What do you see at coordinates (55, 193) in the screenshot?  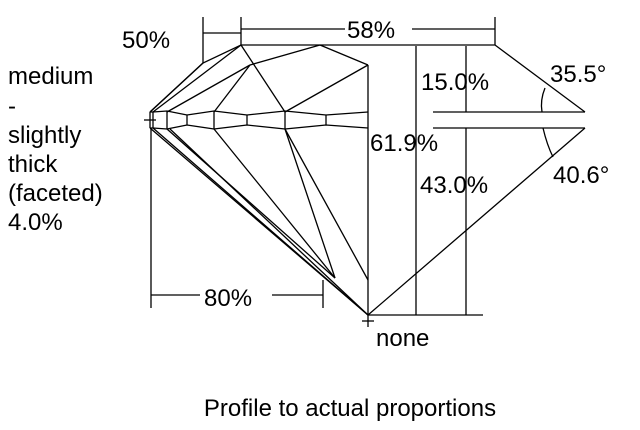 I see `girdle-line: (faceted)` at bounding box center [55, 193].